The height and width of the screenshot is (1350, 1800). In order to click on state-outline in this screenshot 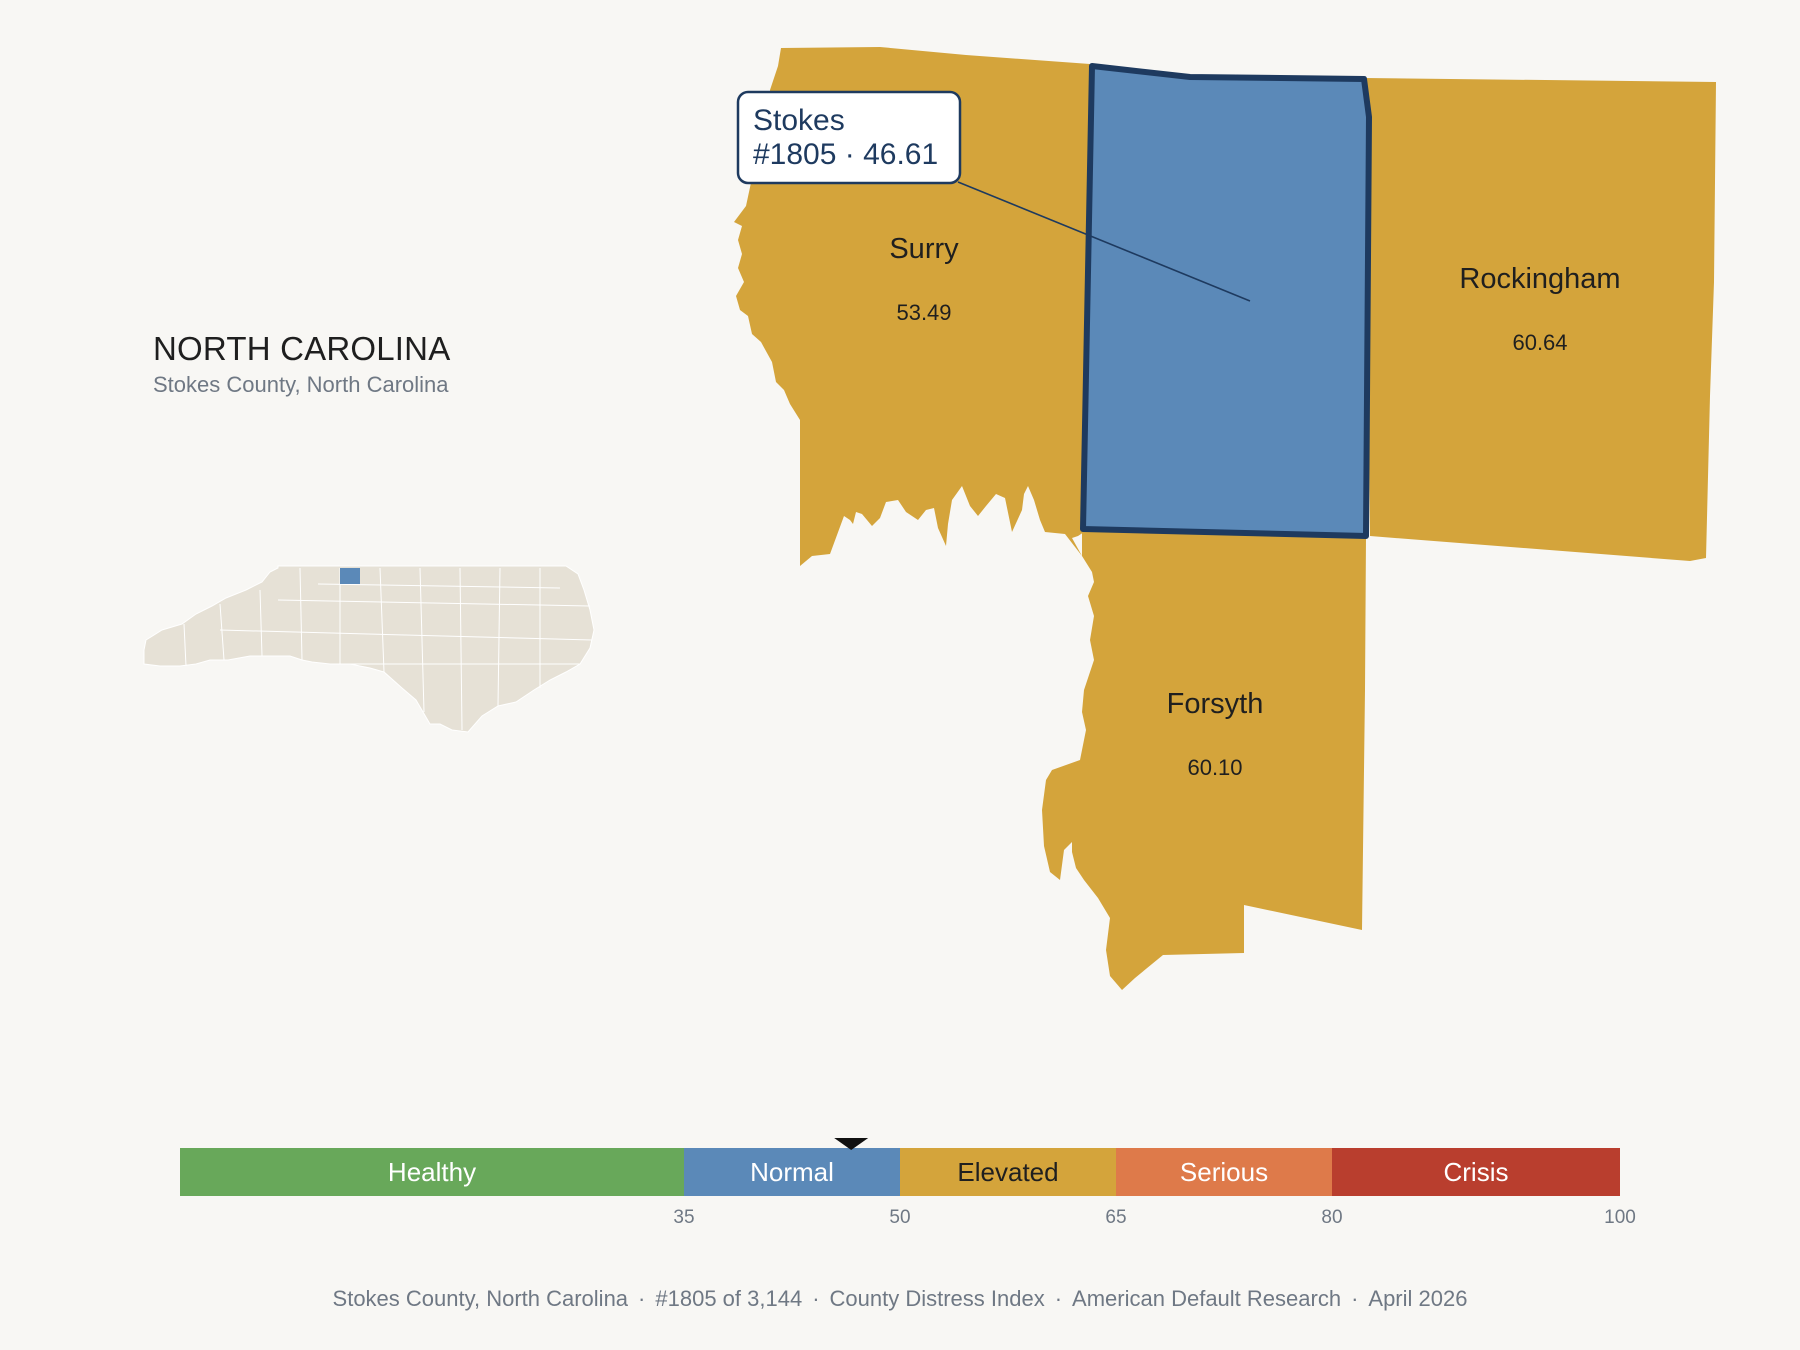, I will do `click(369, 649)`.